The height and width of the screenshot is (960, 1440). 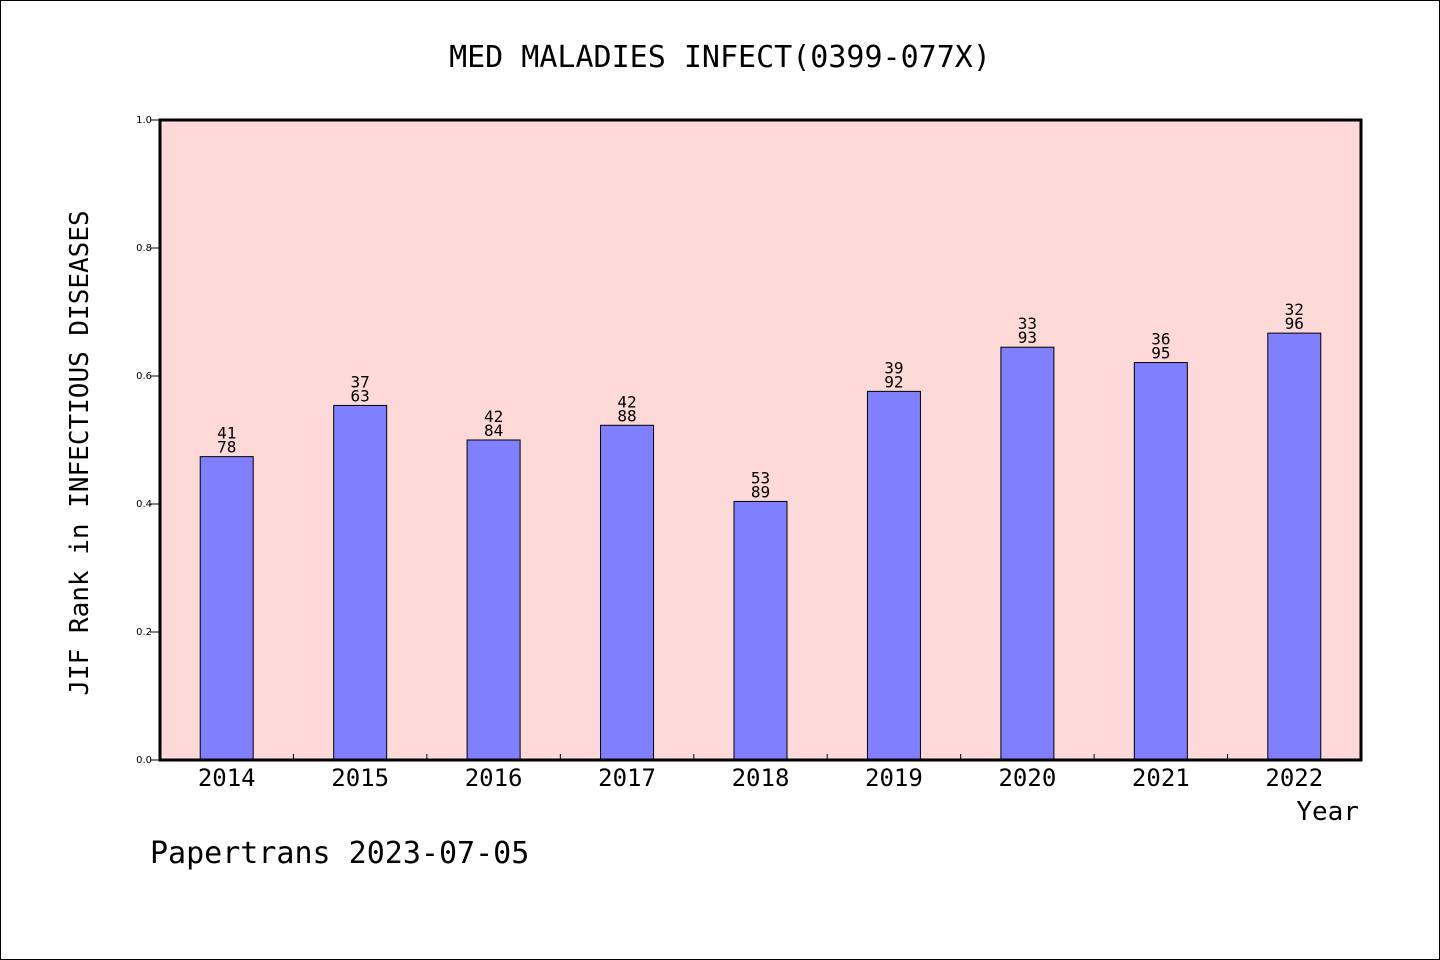 What do you see at coordinates (494, 778) in the screenshot?
I see `x-tick-label: 2016` at bounding box center [494, 778].